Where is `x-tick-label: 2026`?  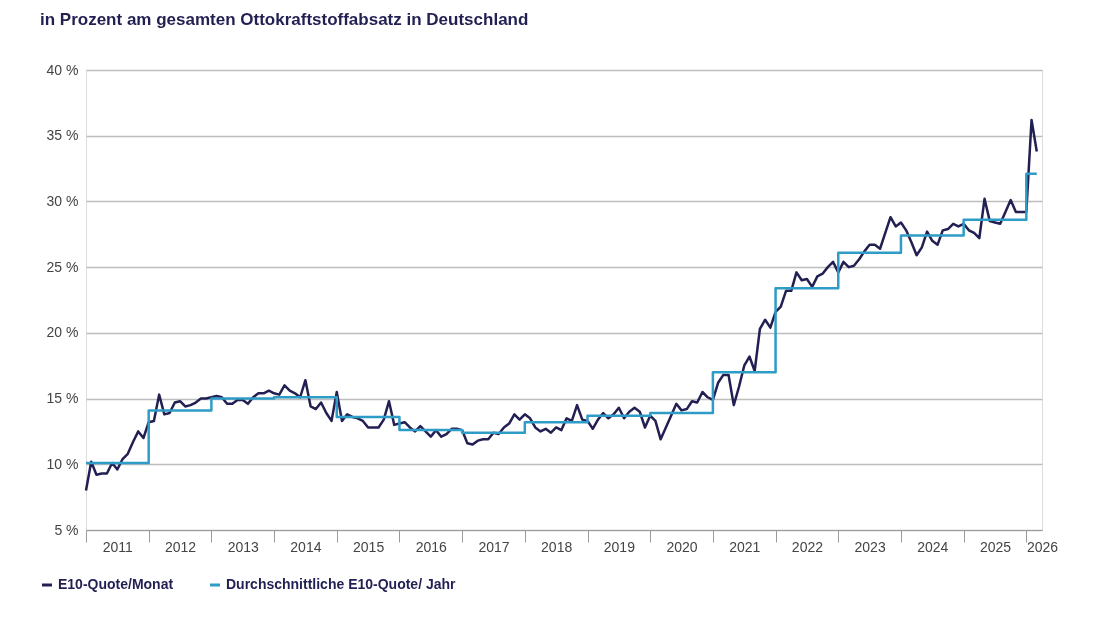
x-tick-label: 2026 is located at coordinates (1042, 546).